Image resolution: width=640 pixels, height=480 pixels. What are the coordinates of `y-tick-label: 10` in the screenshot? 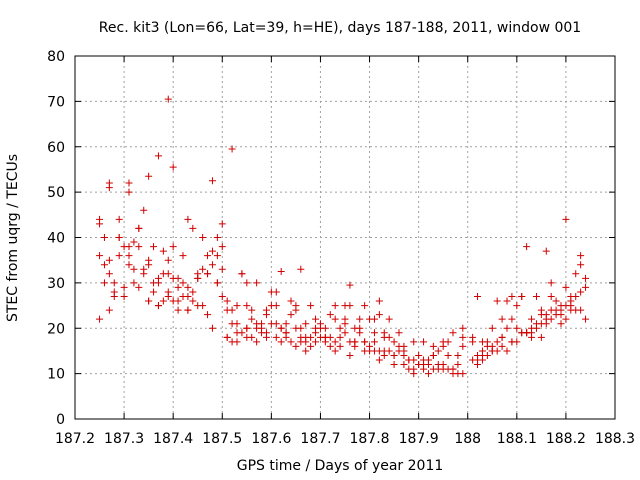 It's located at (56, 375).